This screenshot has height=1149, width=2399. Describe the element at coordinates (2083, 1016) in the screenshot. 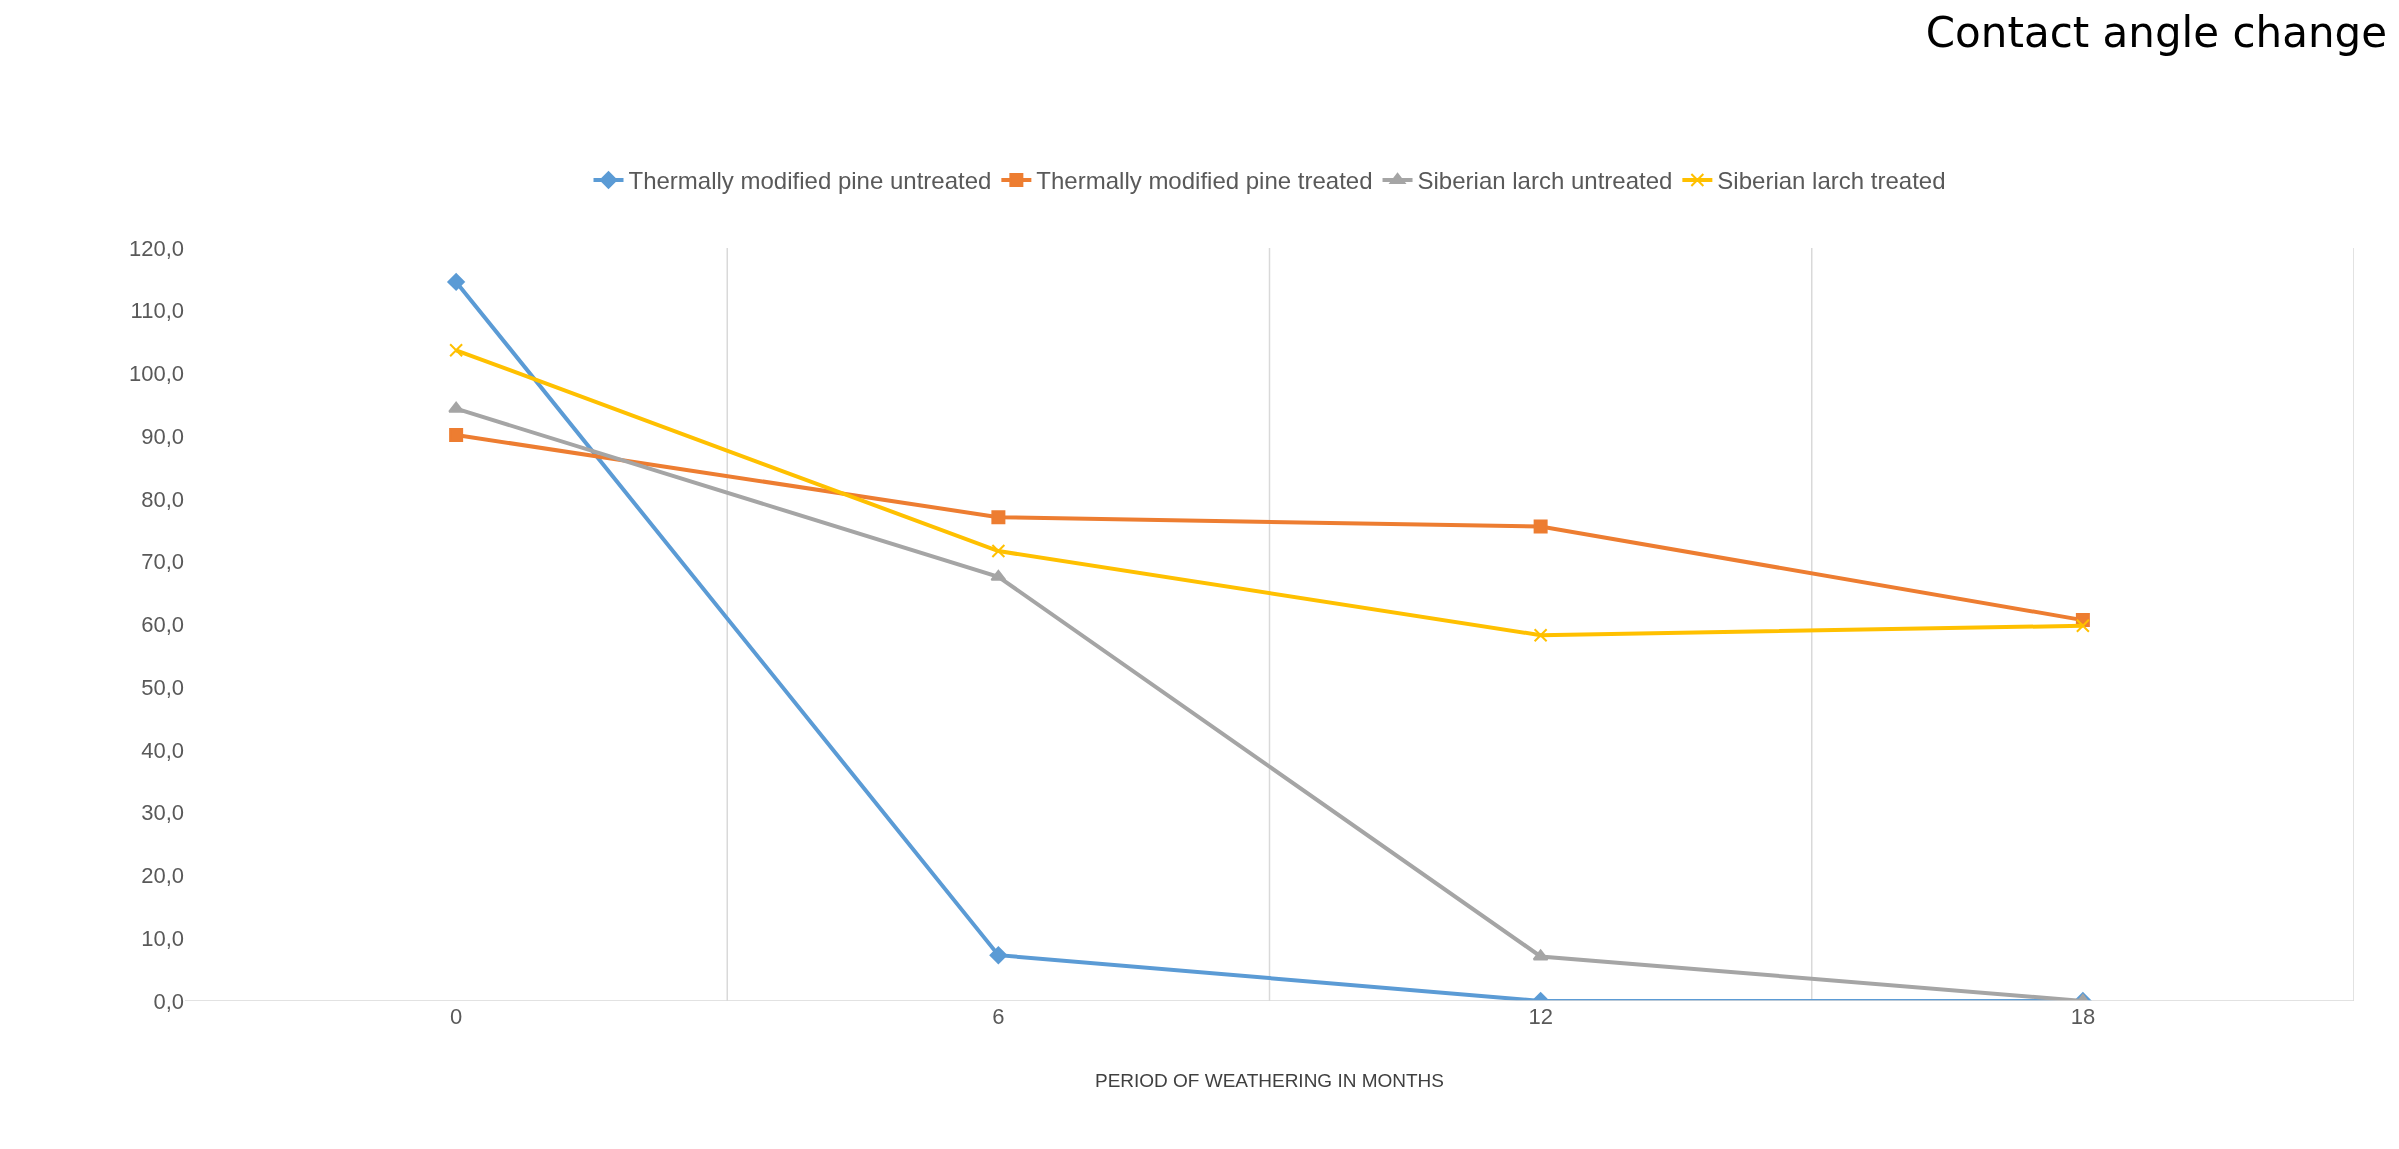

I see `x-tick-label: 18` at that location.